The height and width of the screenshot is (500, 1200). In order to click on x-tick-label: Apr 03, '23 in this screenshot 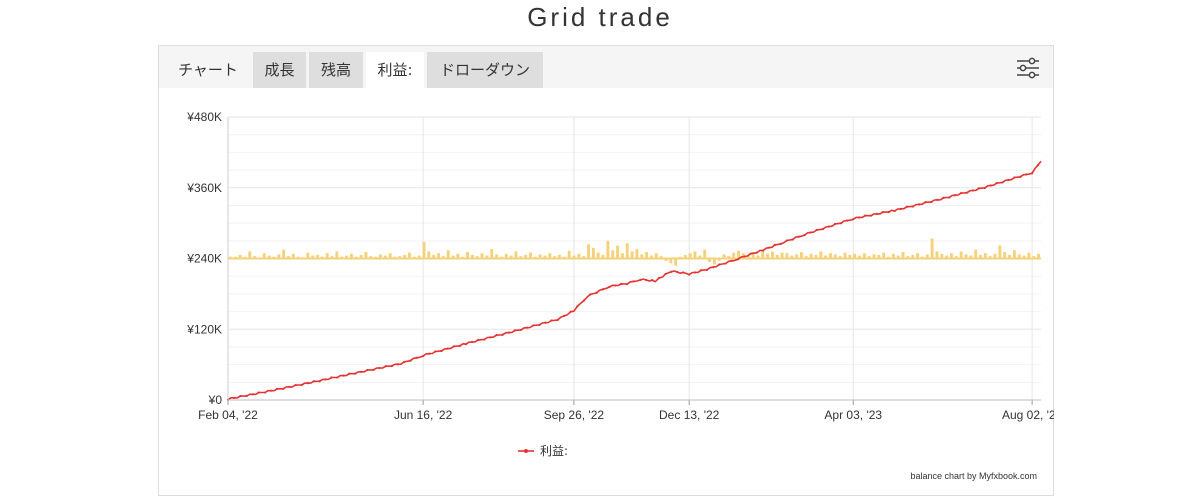, I will do `click(853, 415)`.